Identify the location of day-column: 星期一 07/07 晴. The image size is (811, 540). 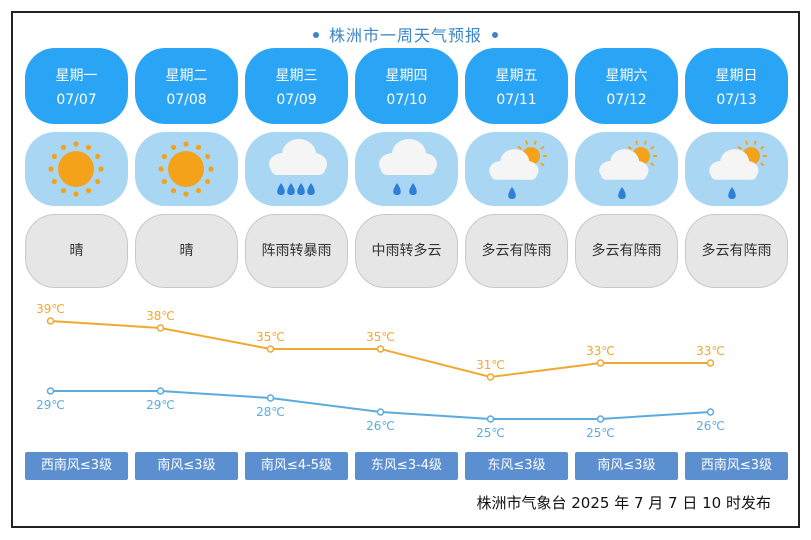
(76, 168).